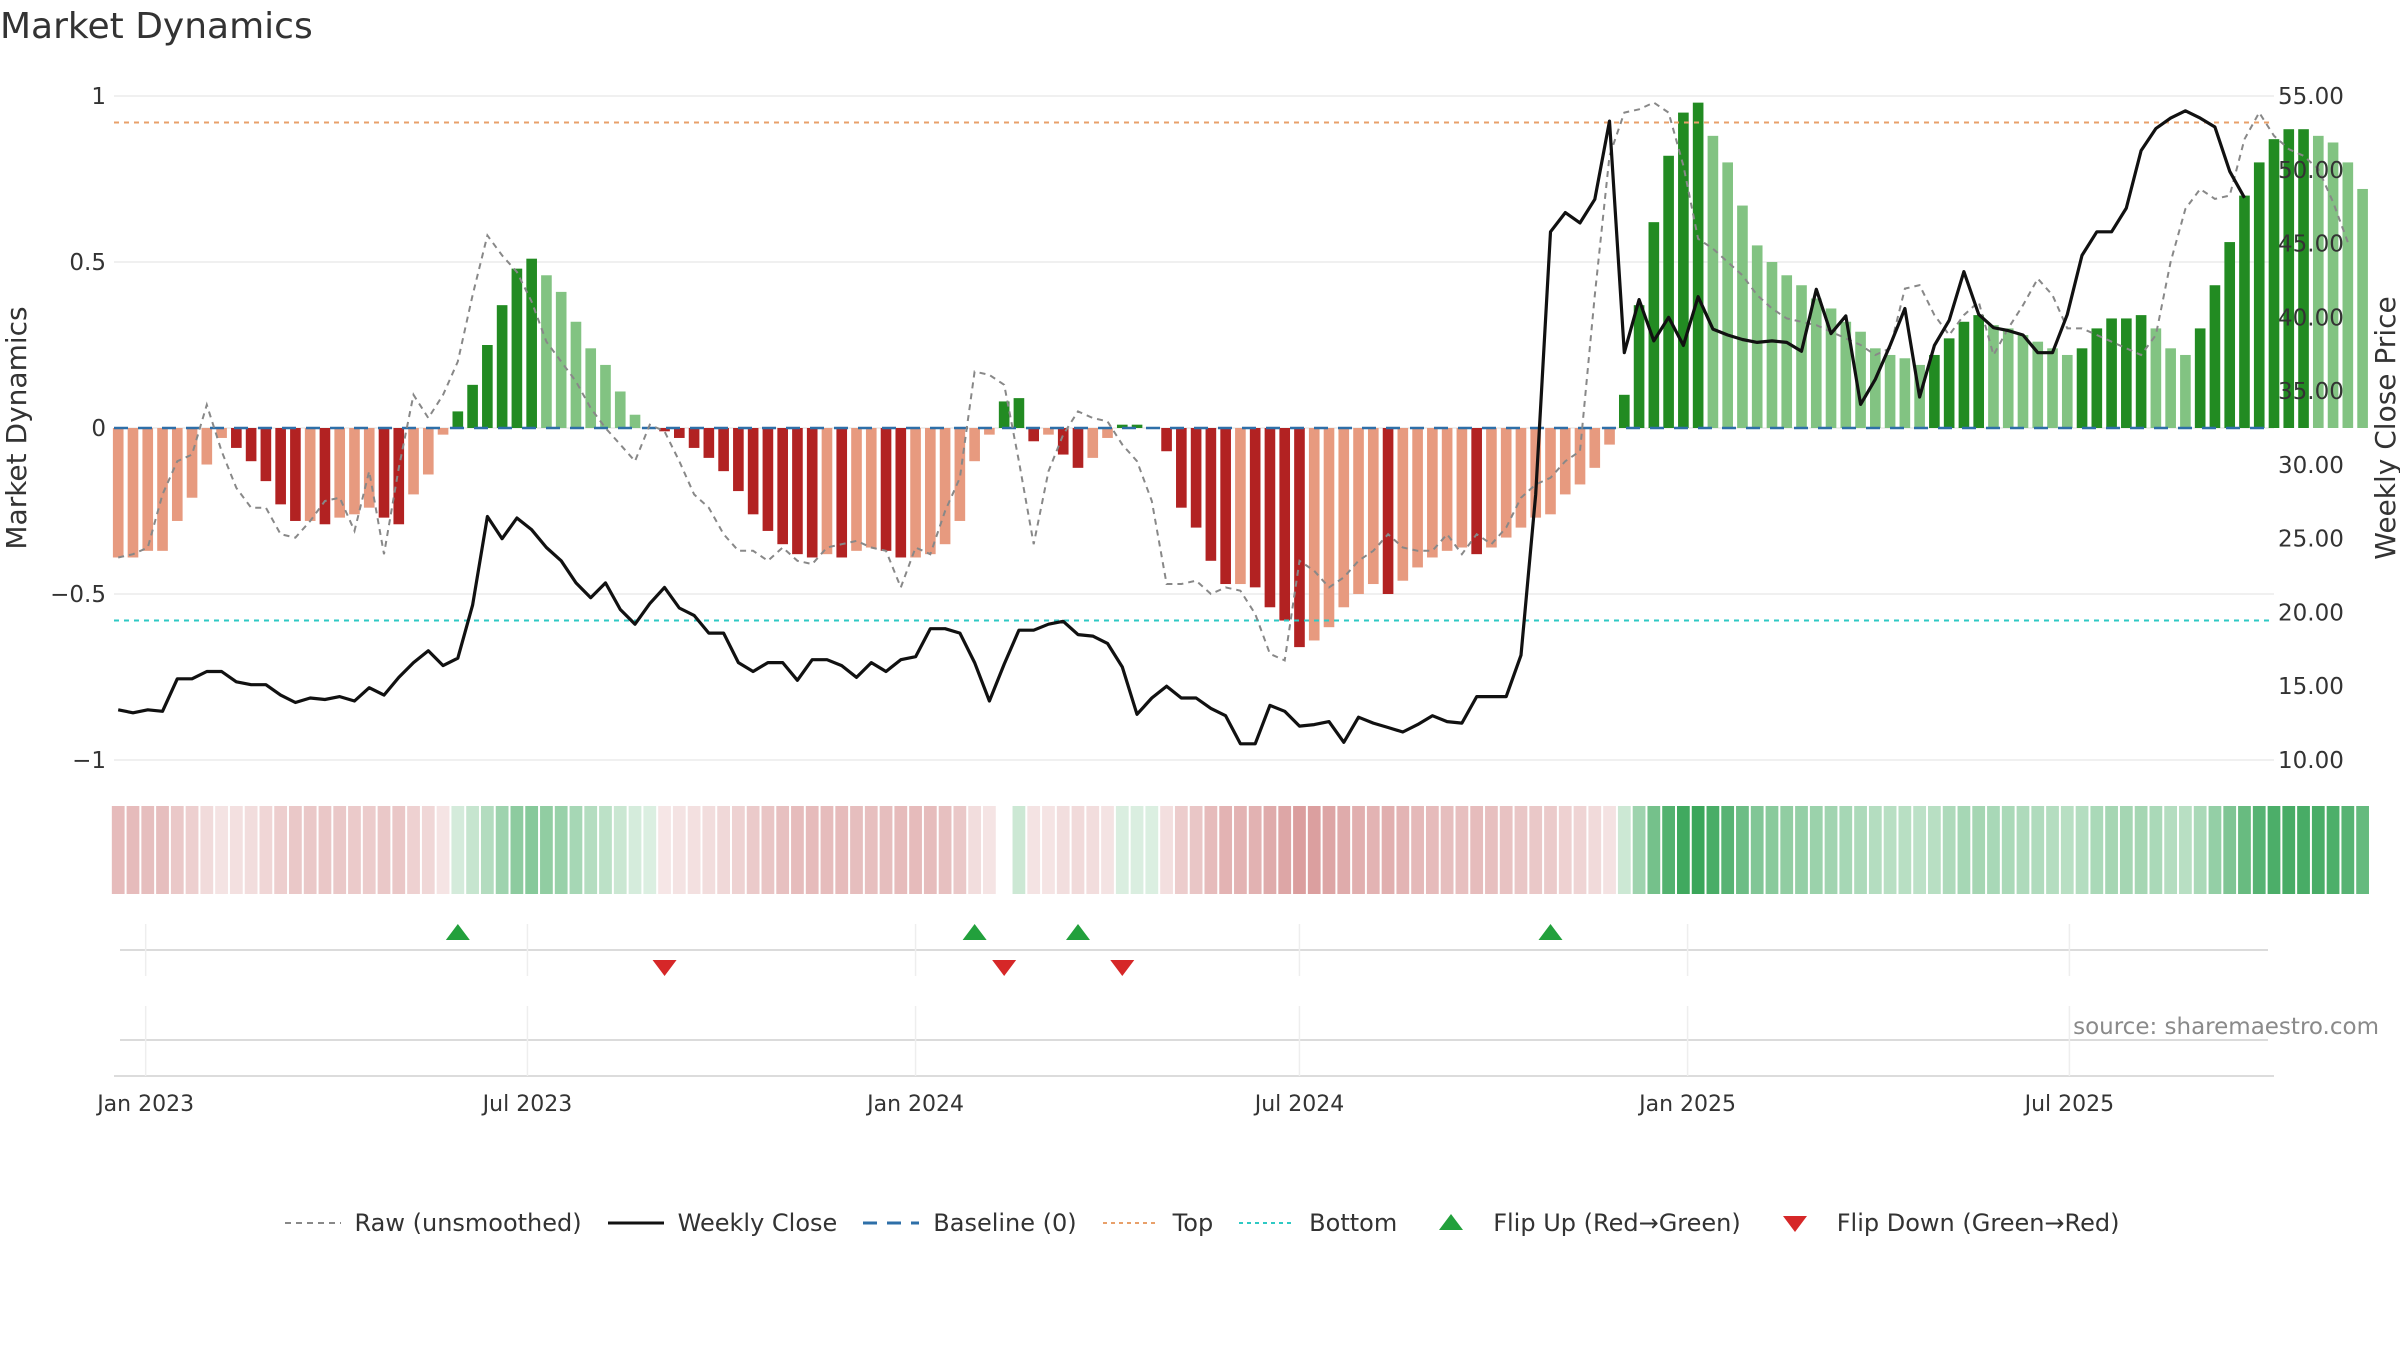  I want to click on x-tick-label: Jul 2024, so click(1299, 1104).